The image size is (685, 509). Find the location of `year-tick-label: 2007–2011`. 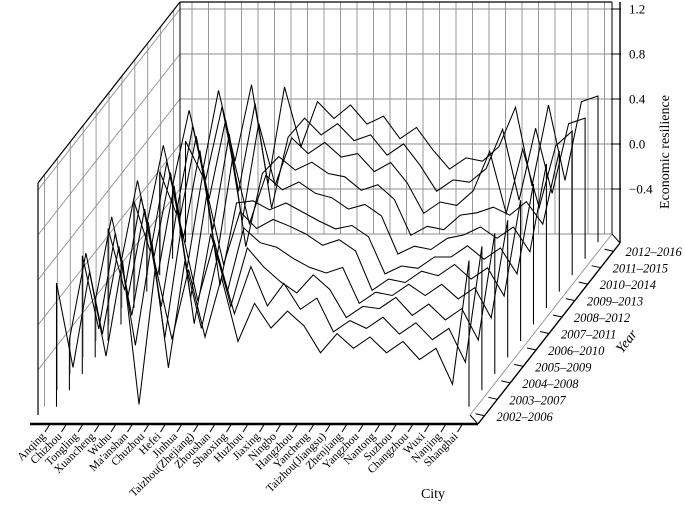

year-tick-label: 2007–2011 is located at coordinates (588, 335).